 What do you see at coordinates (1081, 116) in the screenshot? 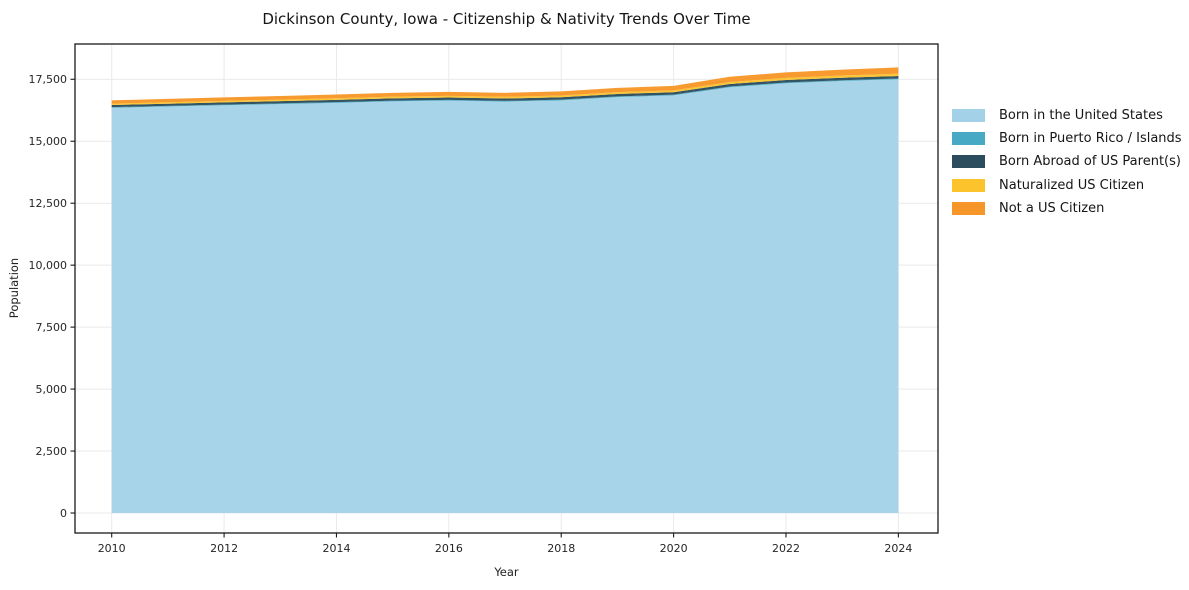
I see `legend-label: Born in the United States` at bounding box center [1081, 116].